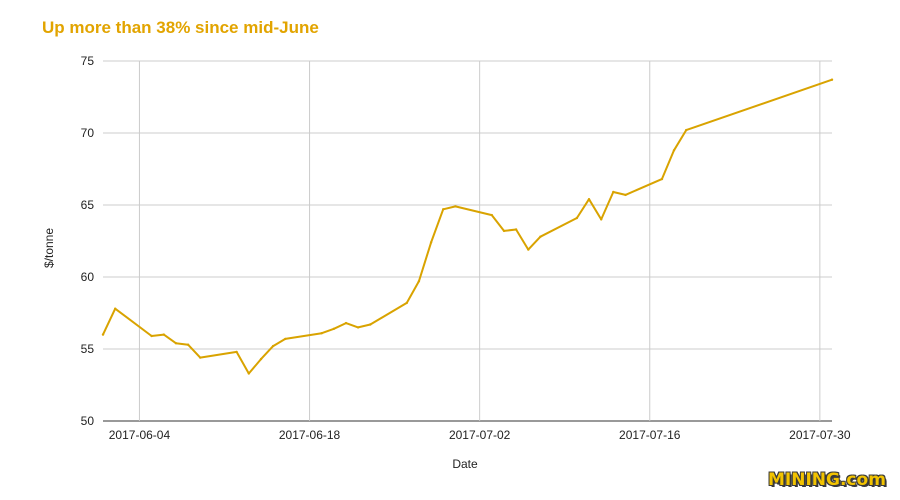 The height and width of the screenshot is (500, 900). What do you see at coordinates (88, 241) in the screenshot?
I see `y-axis-ticks: 50 55 60 65 70 75` at bounding box center [88, 241].